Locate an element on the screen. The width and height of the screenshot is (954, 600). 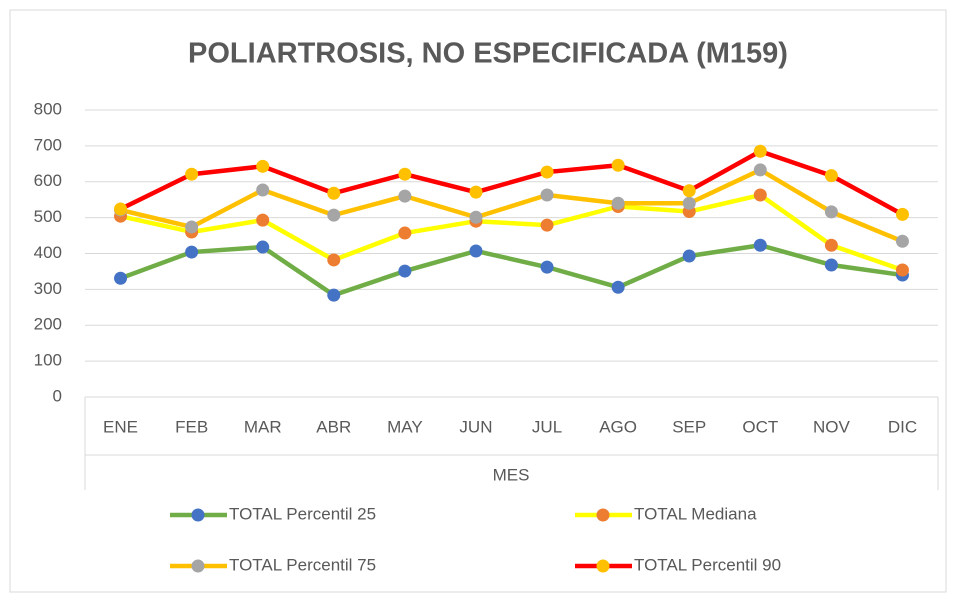
chart-title: POLIARTROSIS, NO ESPECIFICADA (M159) is located at coordinates (488, 54).